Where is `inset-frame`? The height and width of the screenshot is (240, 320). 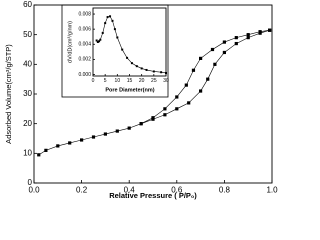 inset-frame is located at coordinates (115, 51).